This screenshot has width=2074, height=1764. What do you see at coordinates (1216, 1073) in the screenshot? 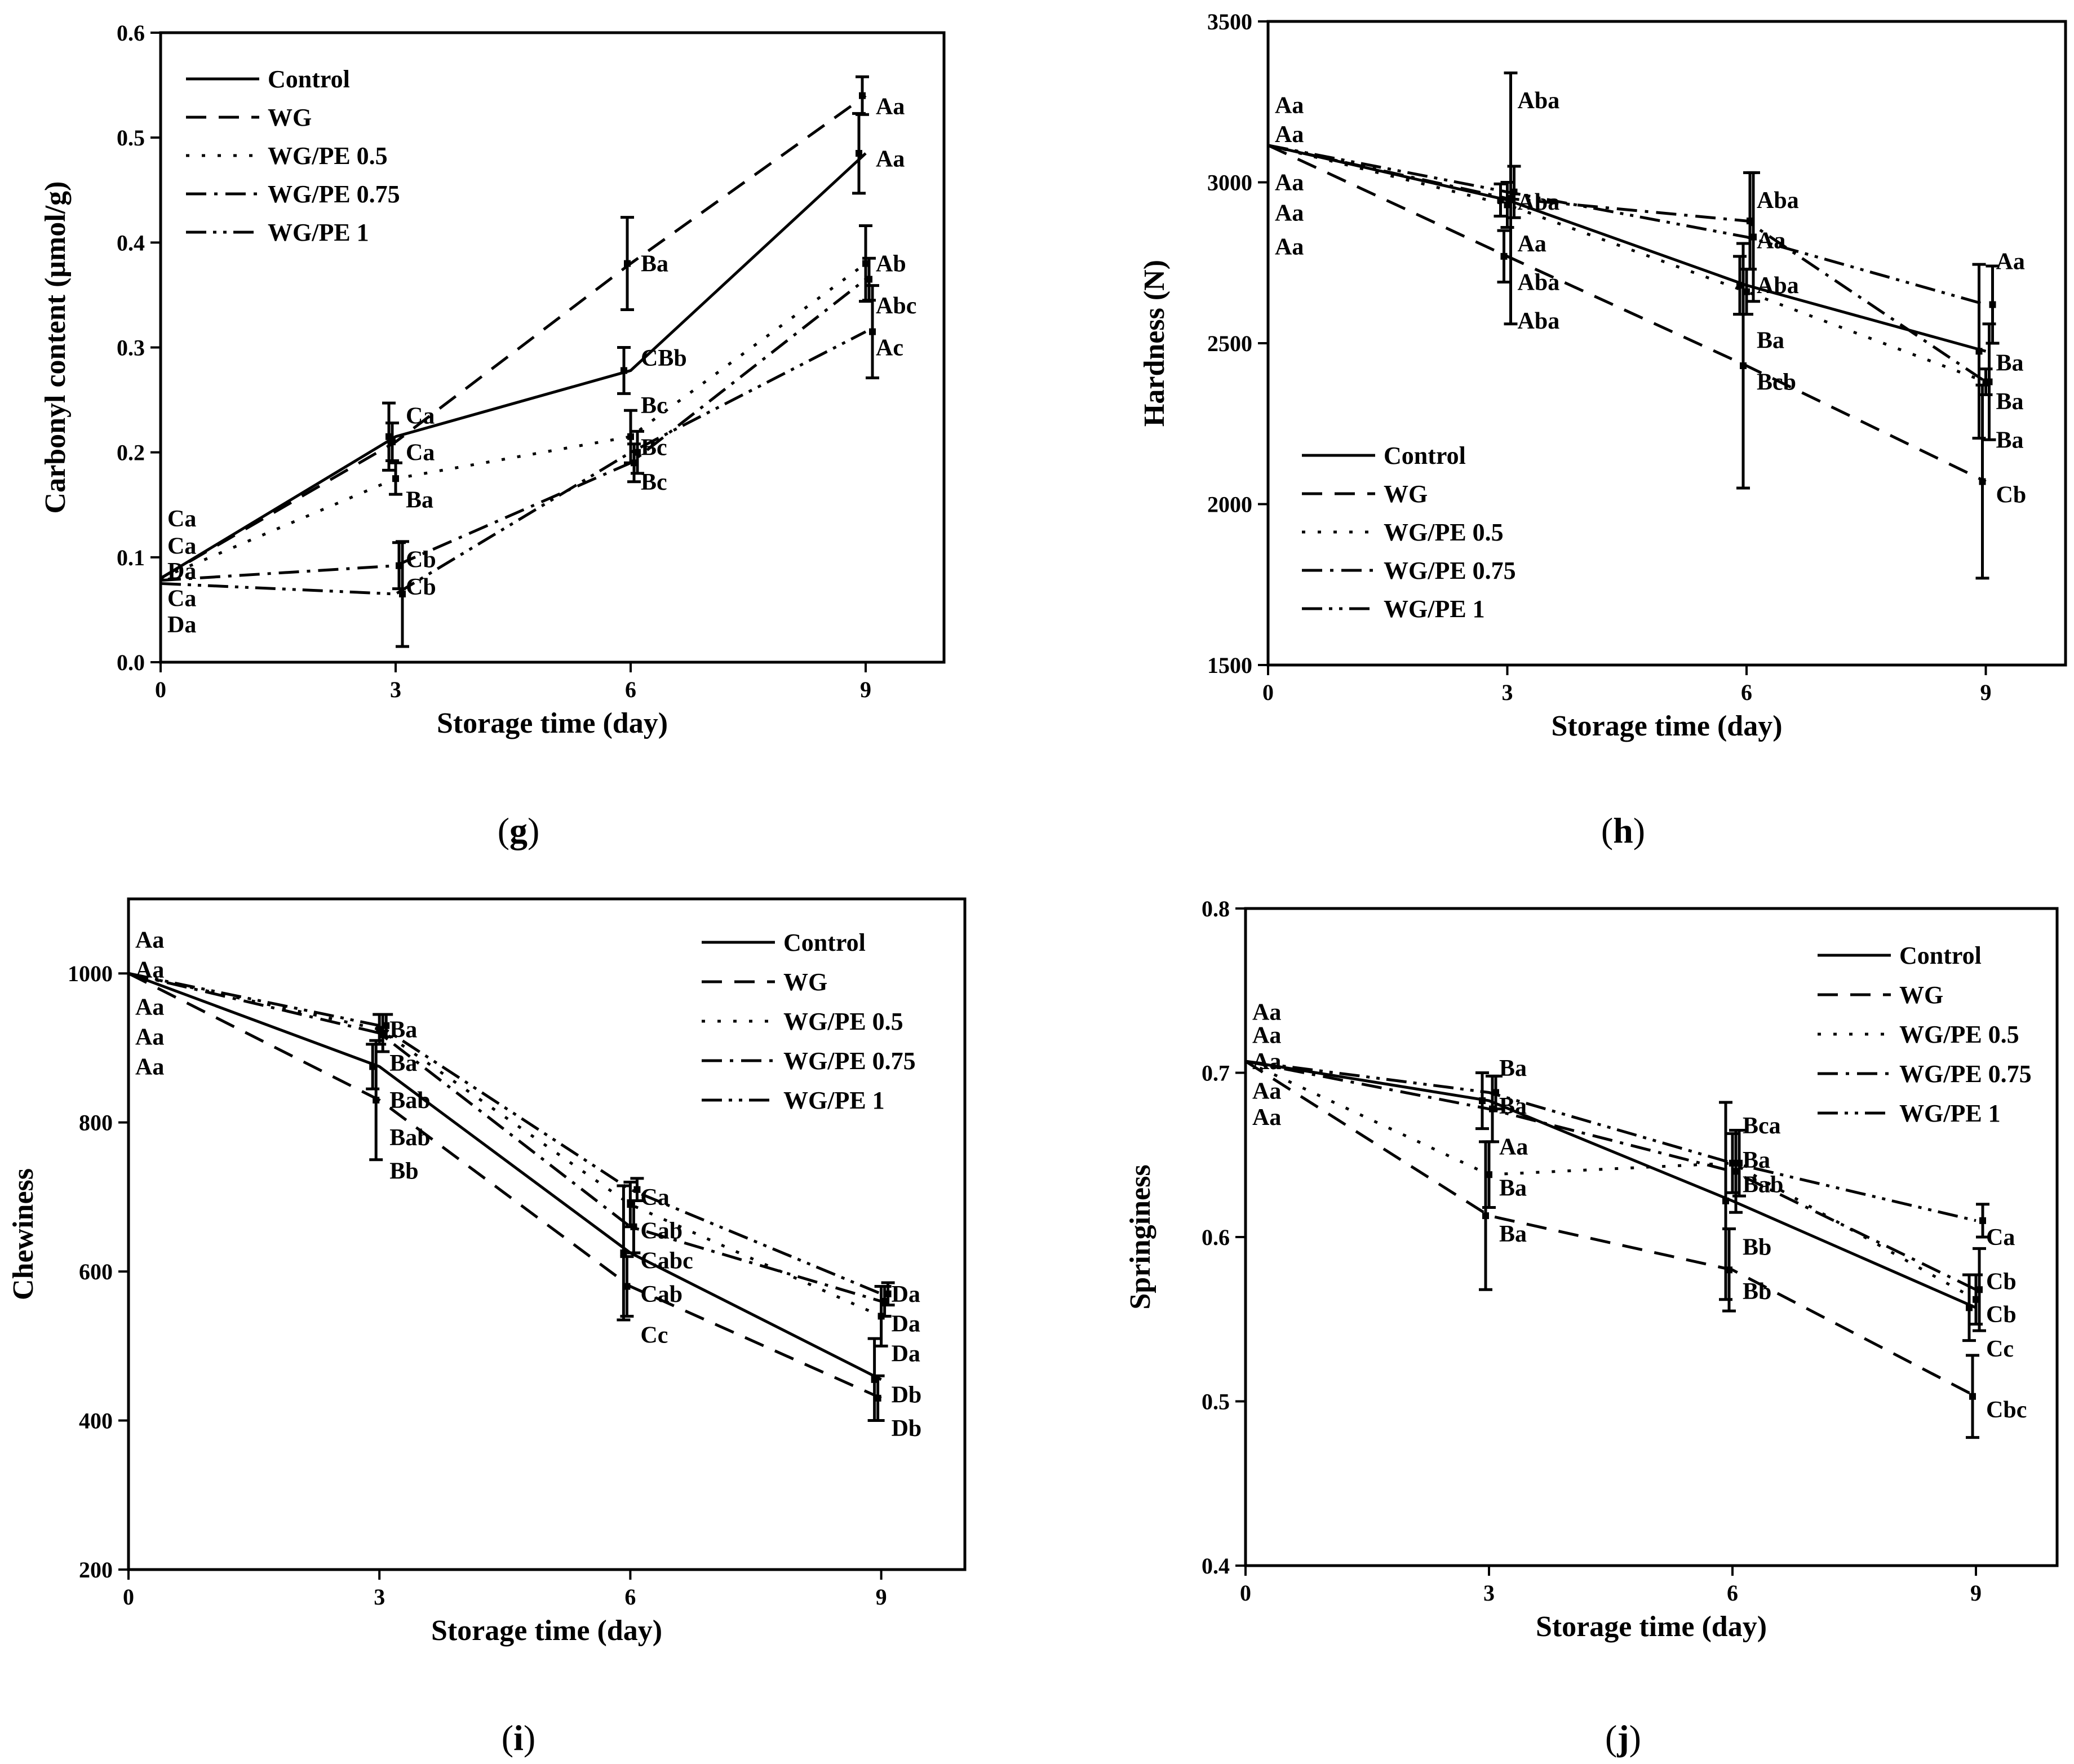
I see `y-tick-label: 0.7` at bounding box center [1216, 1073].